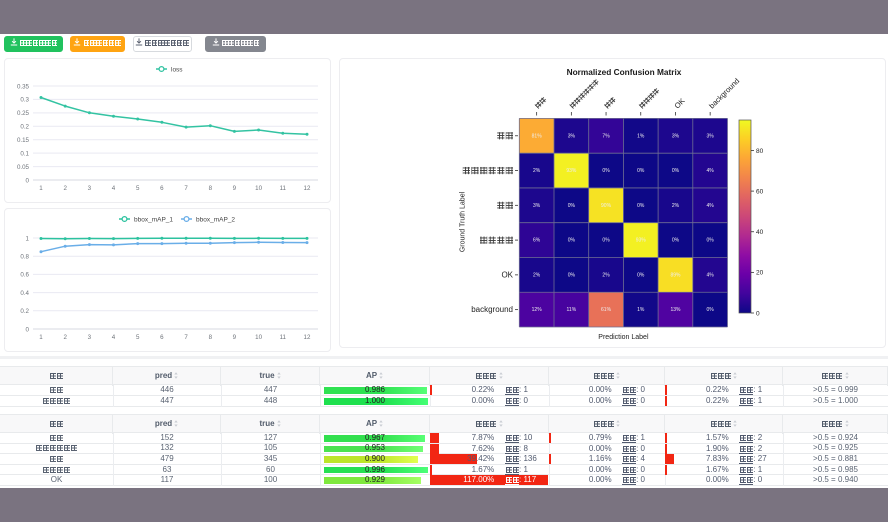 This screenshot has height=522, width=888. Describe the element at coordinates (760, 191) in the screenshot. I see `svg-text: 60` at that location.